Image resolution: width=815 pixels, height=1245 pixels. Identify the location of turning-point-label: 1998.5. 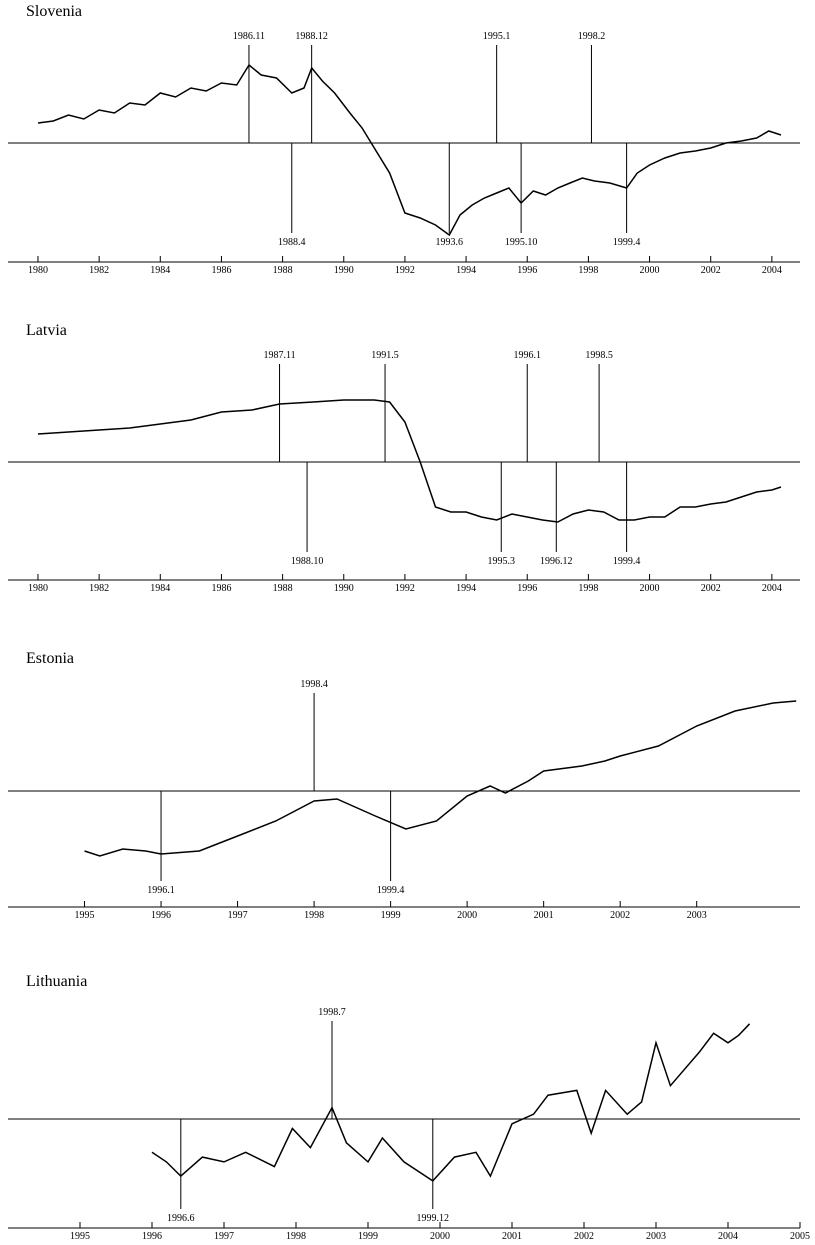
(599, 355).